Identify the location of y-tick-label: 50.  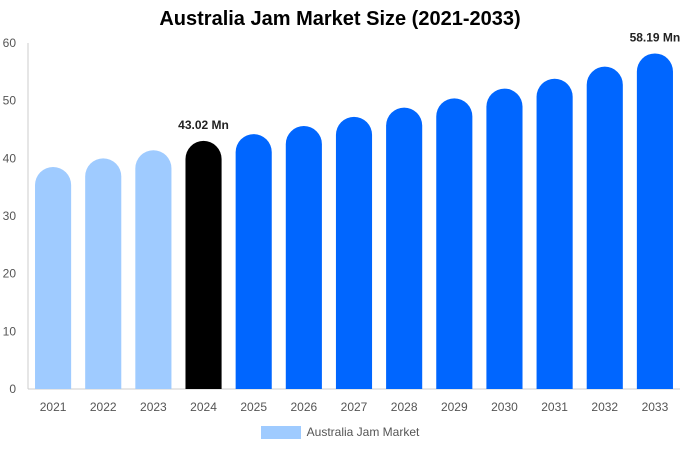
(10, 101).